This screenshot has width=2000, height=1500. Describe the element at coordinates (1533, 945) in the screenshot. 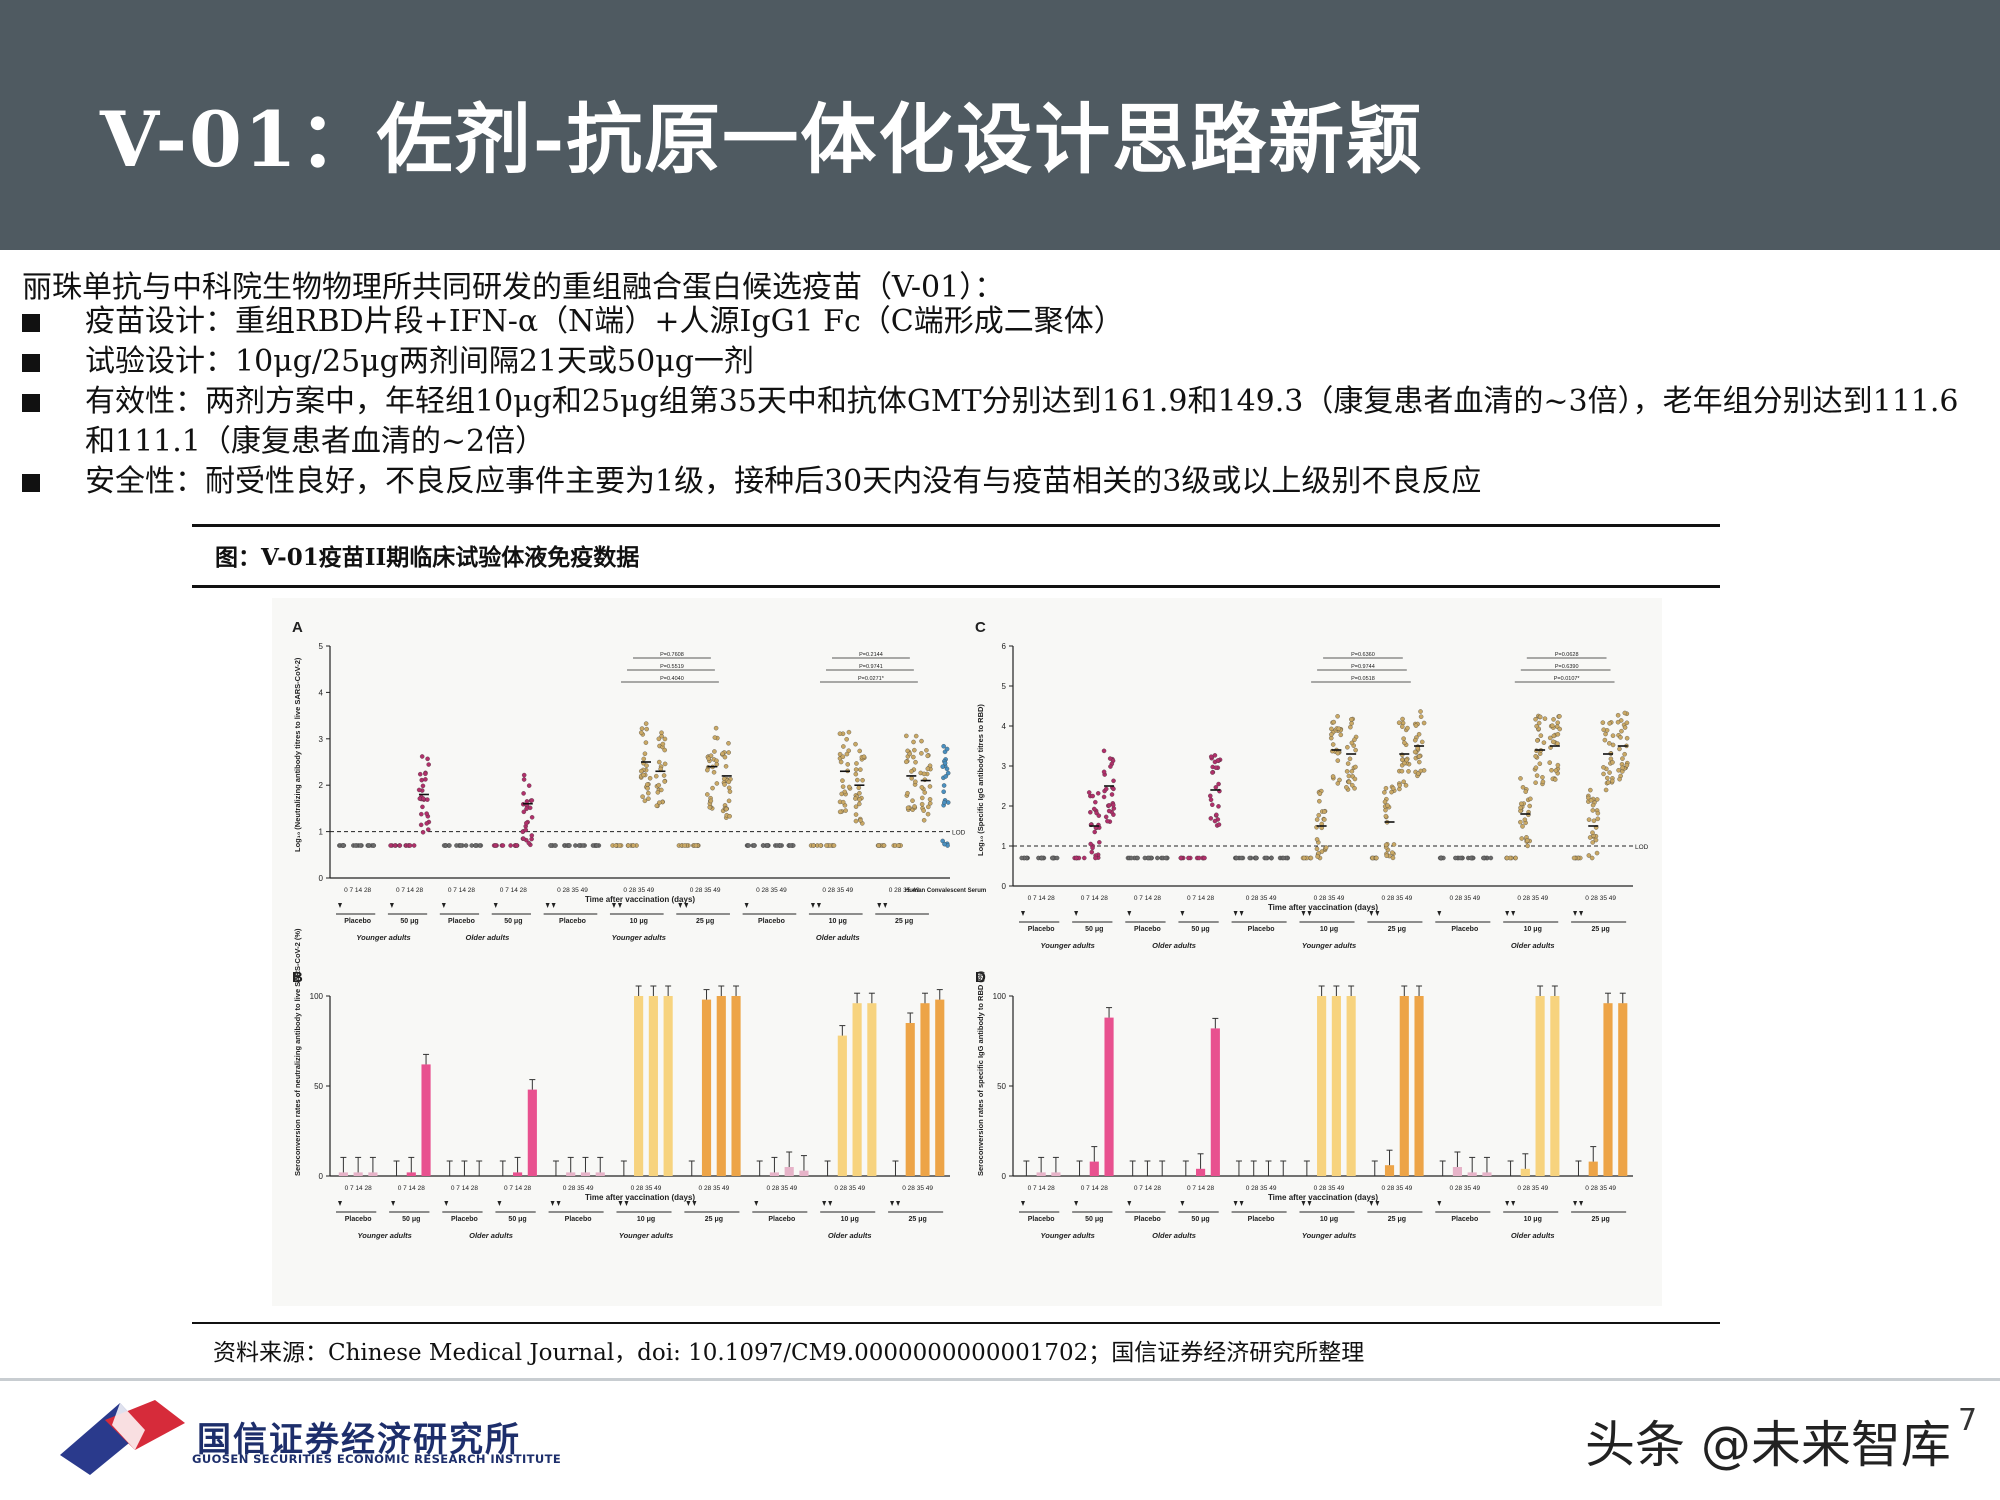

I see `cohort-label: Older adults` at that location.